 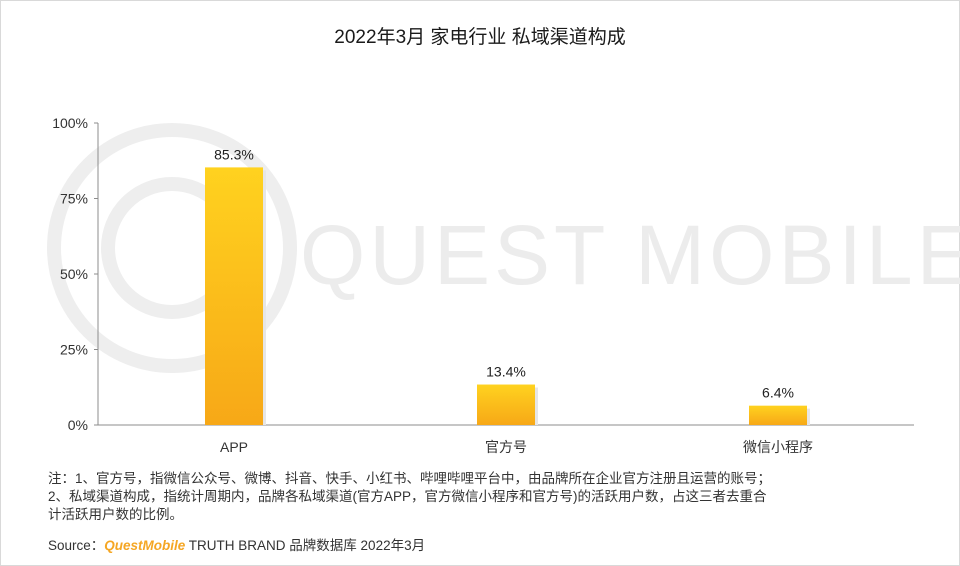 I want to click on y-tick-label: 0%, so click(x=78, y=425).